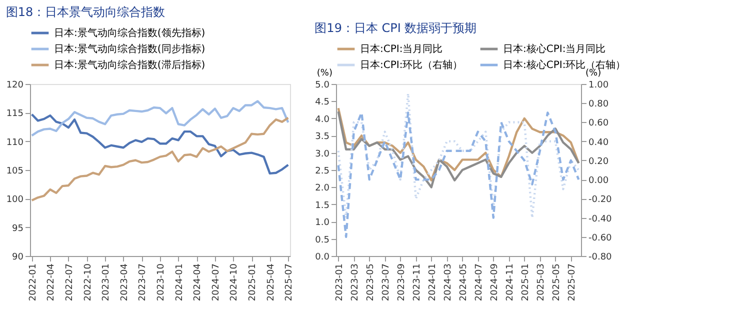 The height and width of the screenshot is (322, 730). Describe the element at coordinates (598, 105) in the screenshot. I see `y2-tick-label: 0.80` at that location.